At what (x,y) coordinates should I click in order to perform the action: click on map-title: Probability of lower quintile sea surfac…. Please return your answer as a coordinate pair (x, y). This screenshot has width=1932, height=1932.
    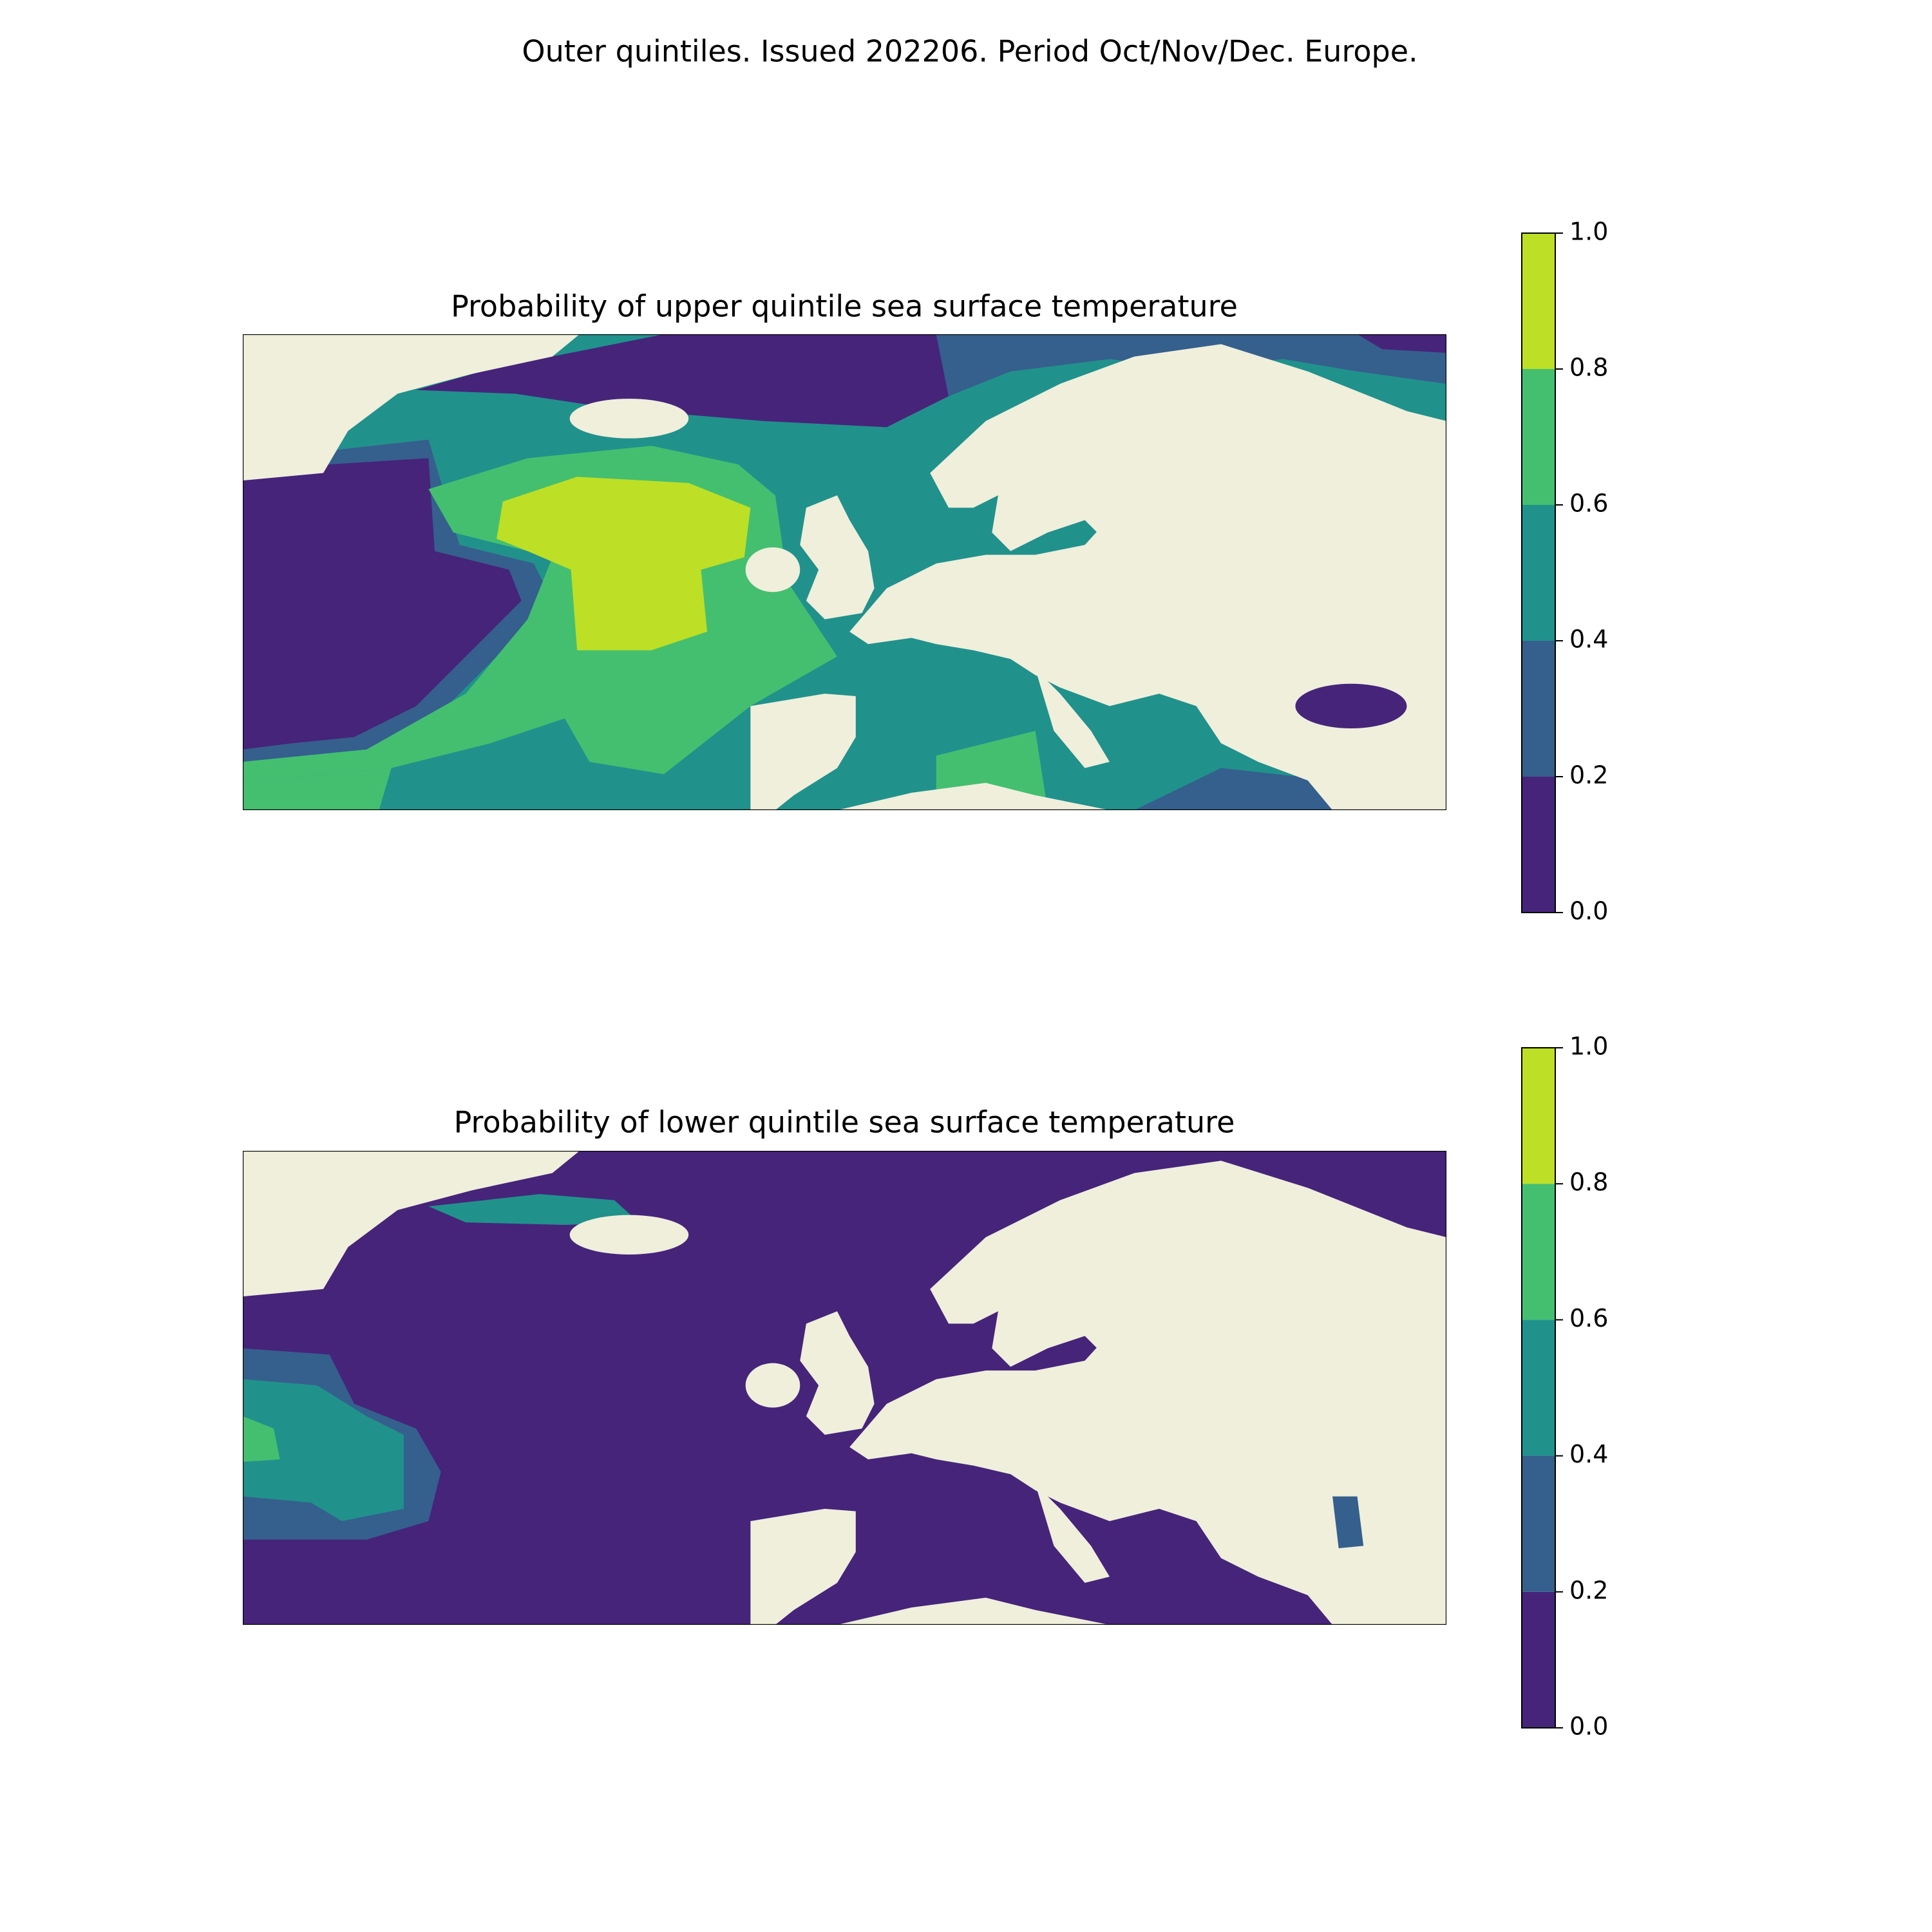
    Looking at the image, I should click on (845, 1123).